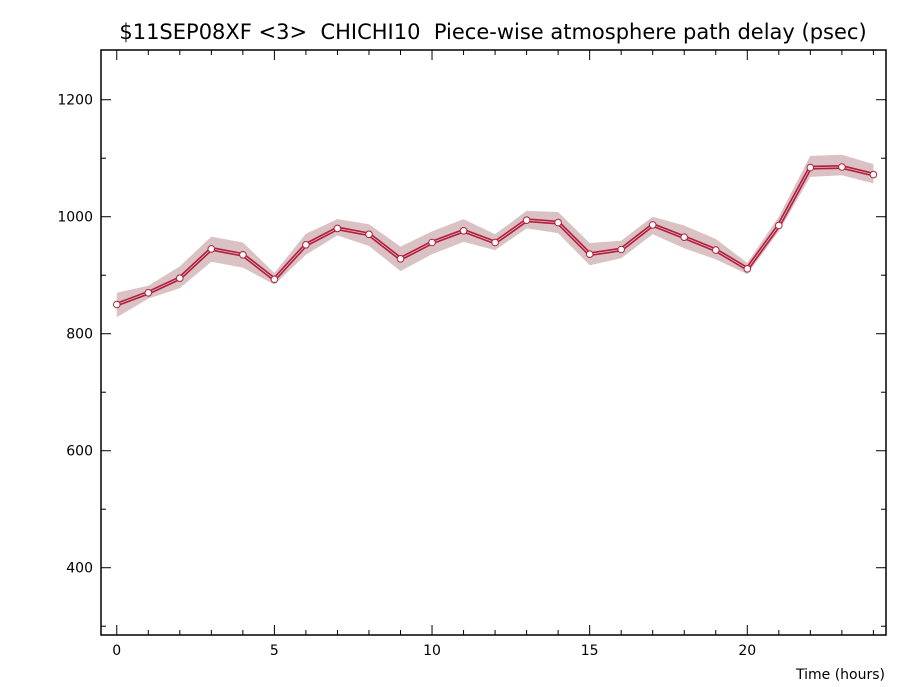 This screenshot has width=905, height=687. I want to click on y-tick-label: 800, so click(79, 335).